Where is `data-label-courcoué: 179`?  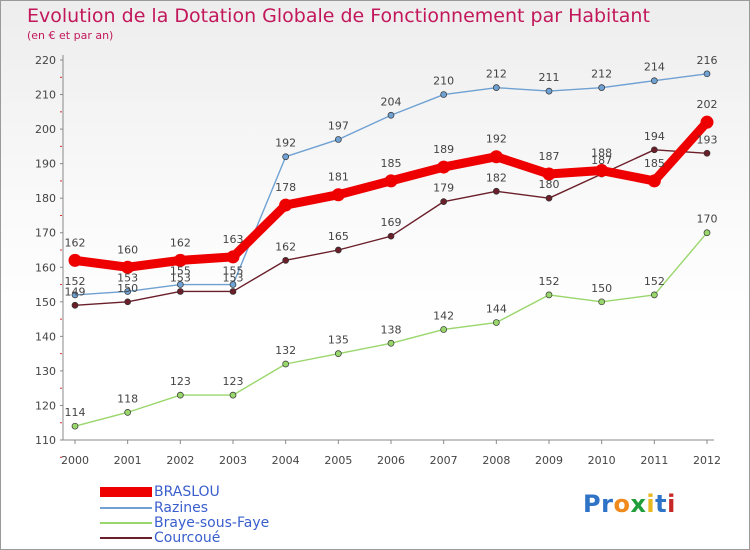
data-label-courcoué: 179 is located at coordinates (443, 188).